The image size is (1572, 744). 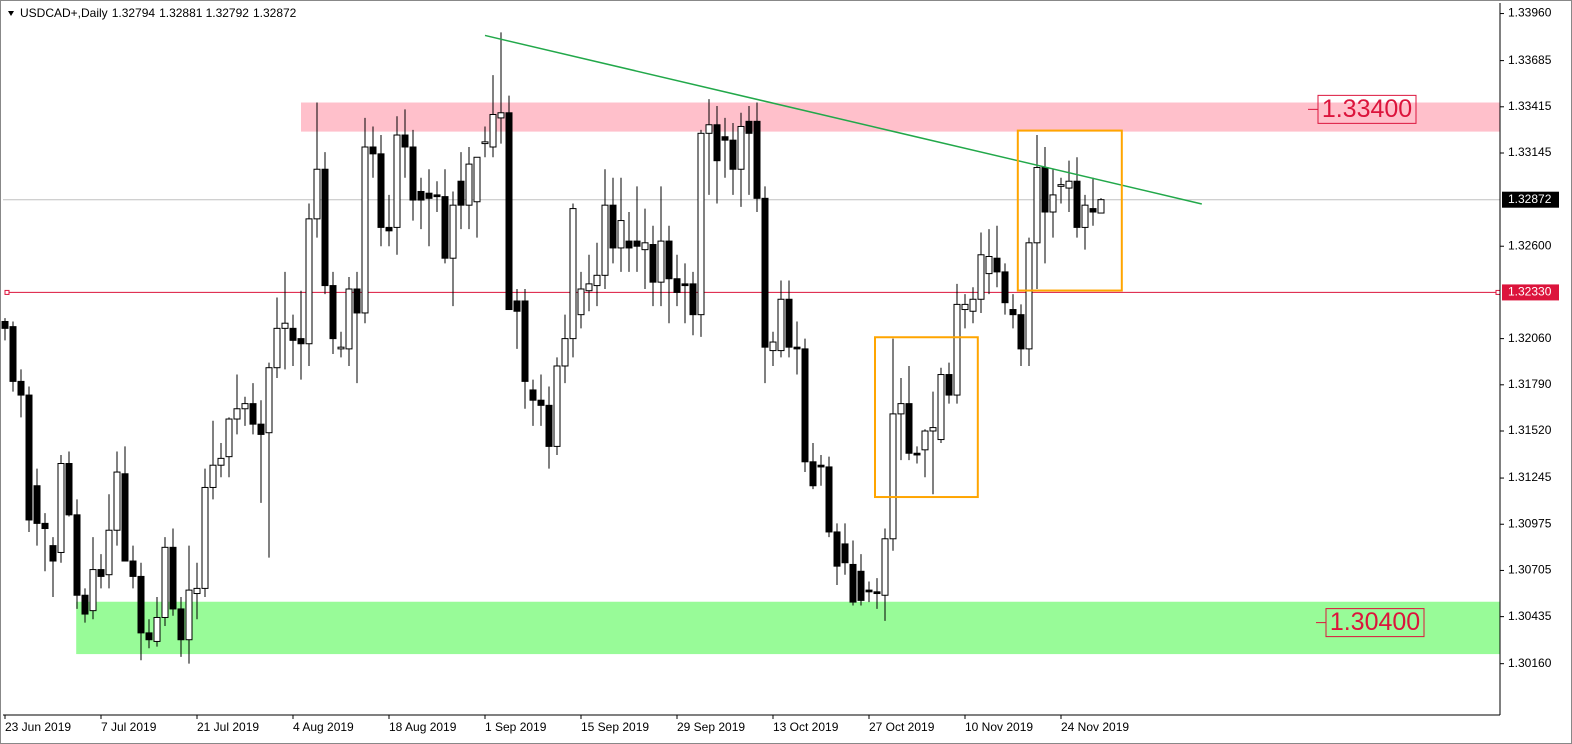 I want to click on zone, so click(x=788, y=628).